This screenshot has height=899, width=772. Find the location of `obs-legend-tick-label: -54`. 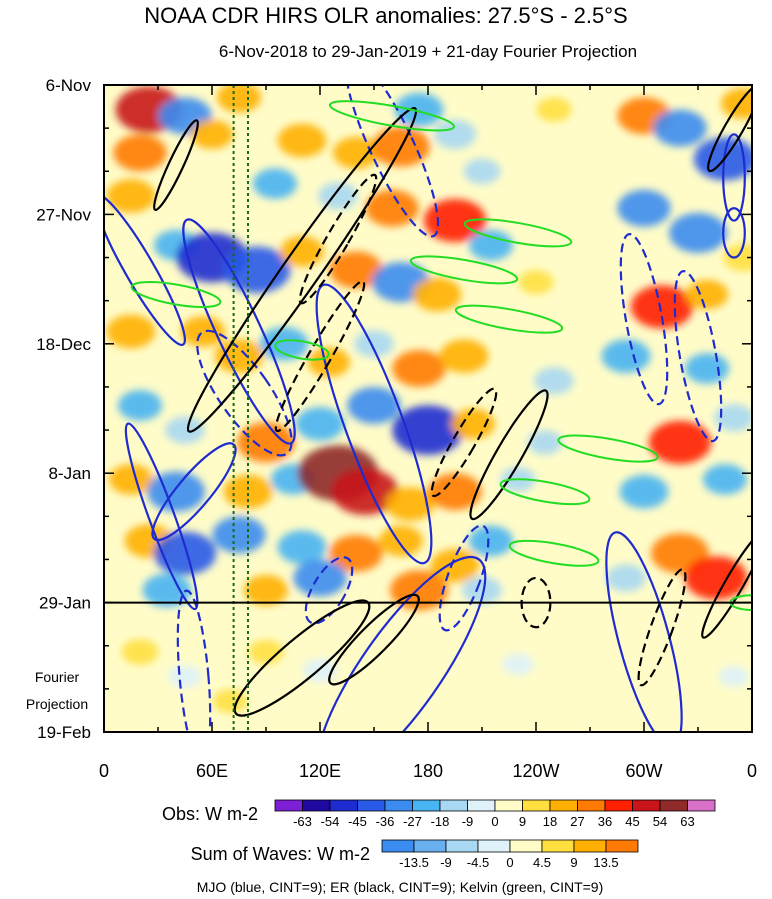

obs-legend-tick-label: -54 is located at coordinates (330, 821).